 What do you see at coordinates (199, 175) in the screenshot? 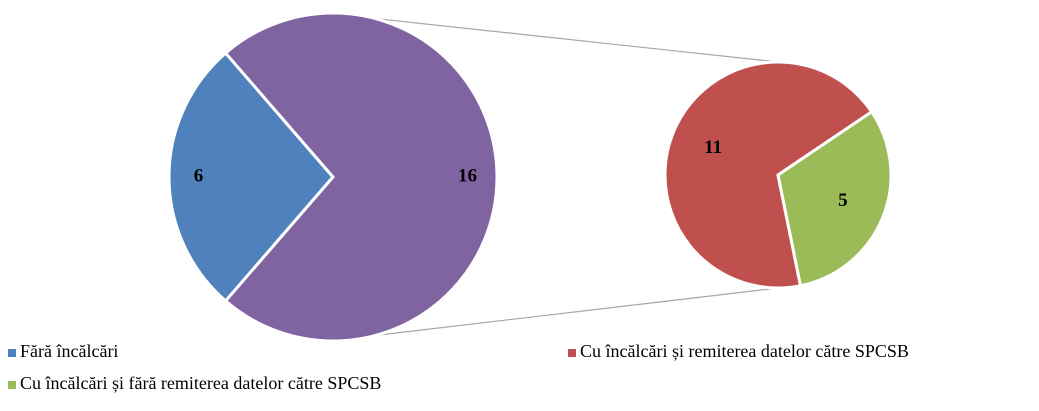
I see `data-label: 6` at bounding box center [199, 175].